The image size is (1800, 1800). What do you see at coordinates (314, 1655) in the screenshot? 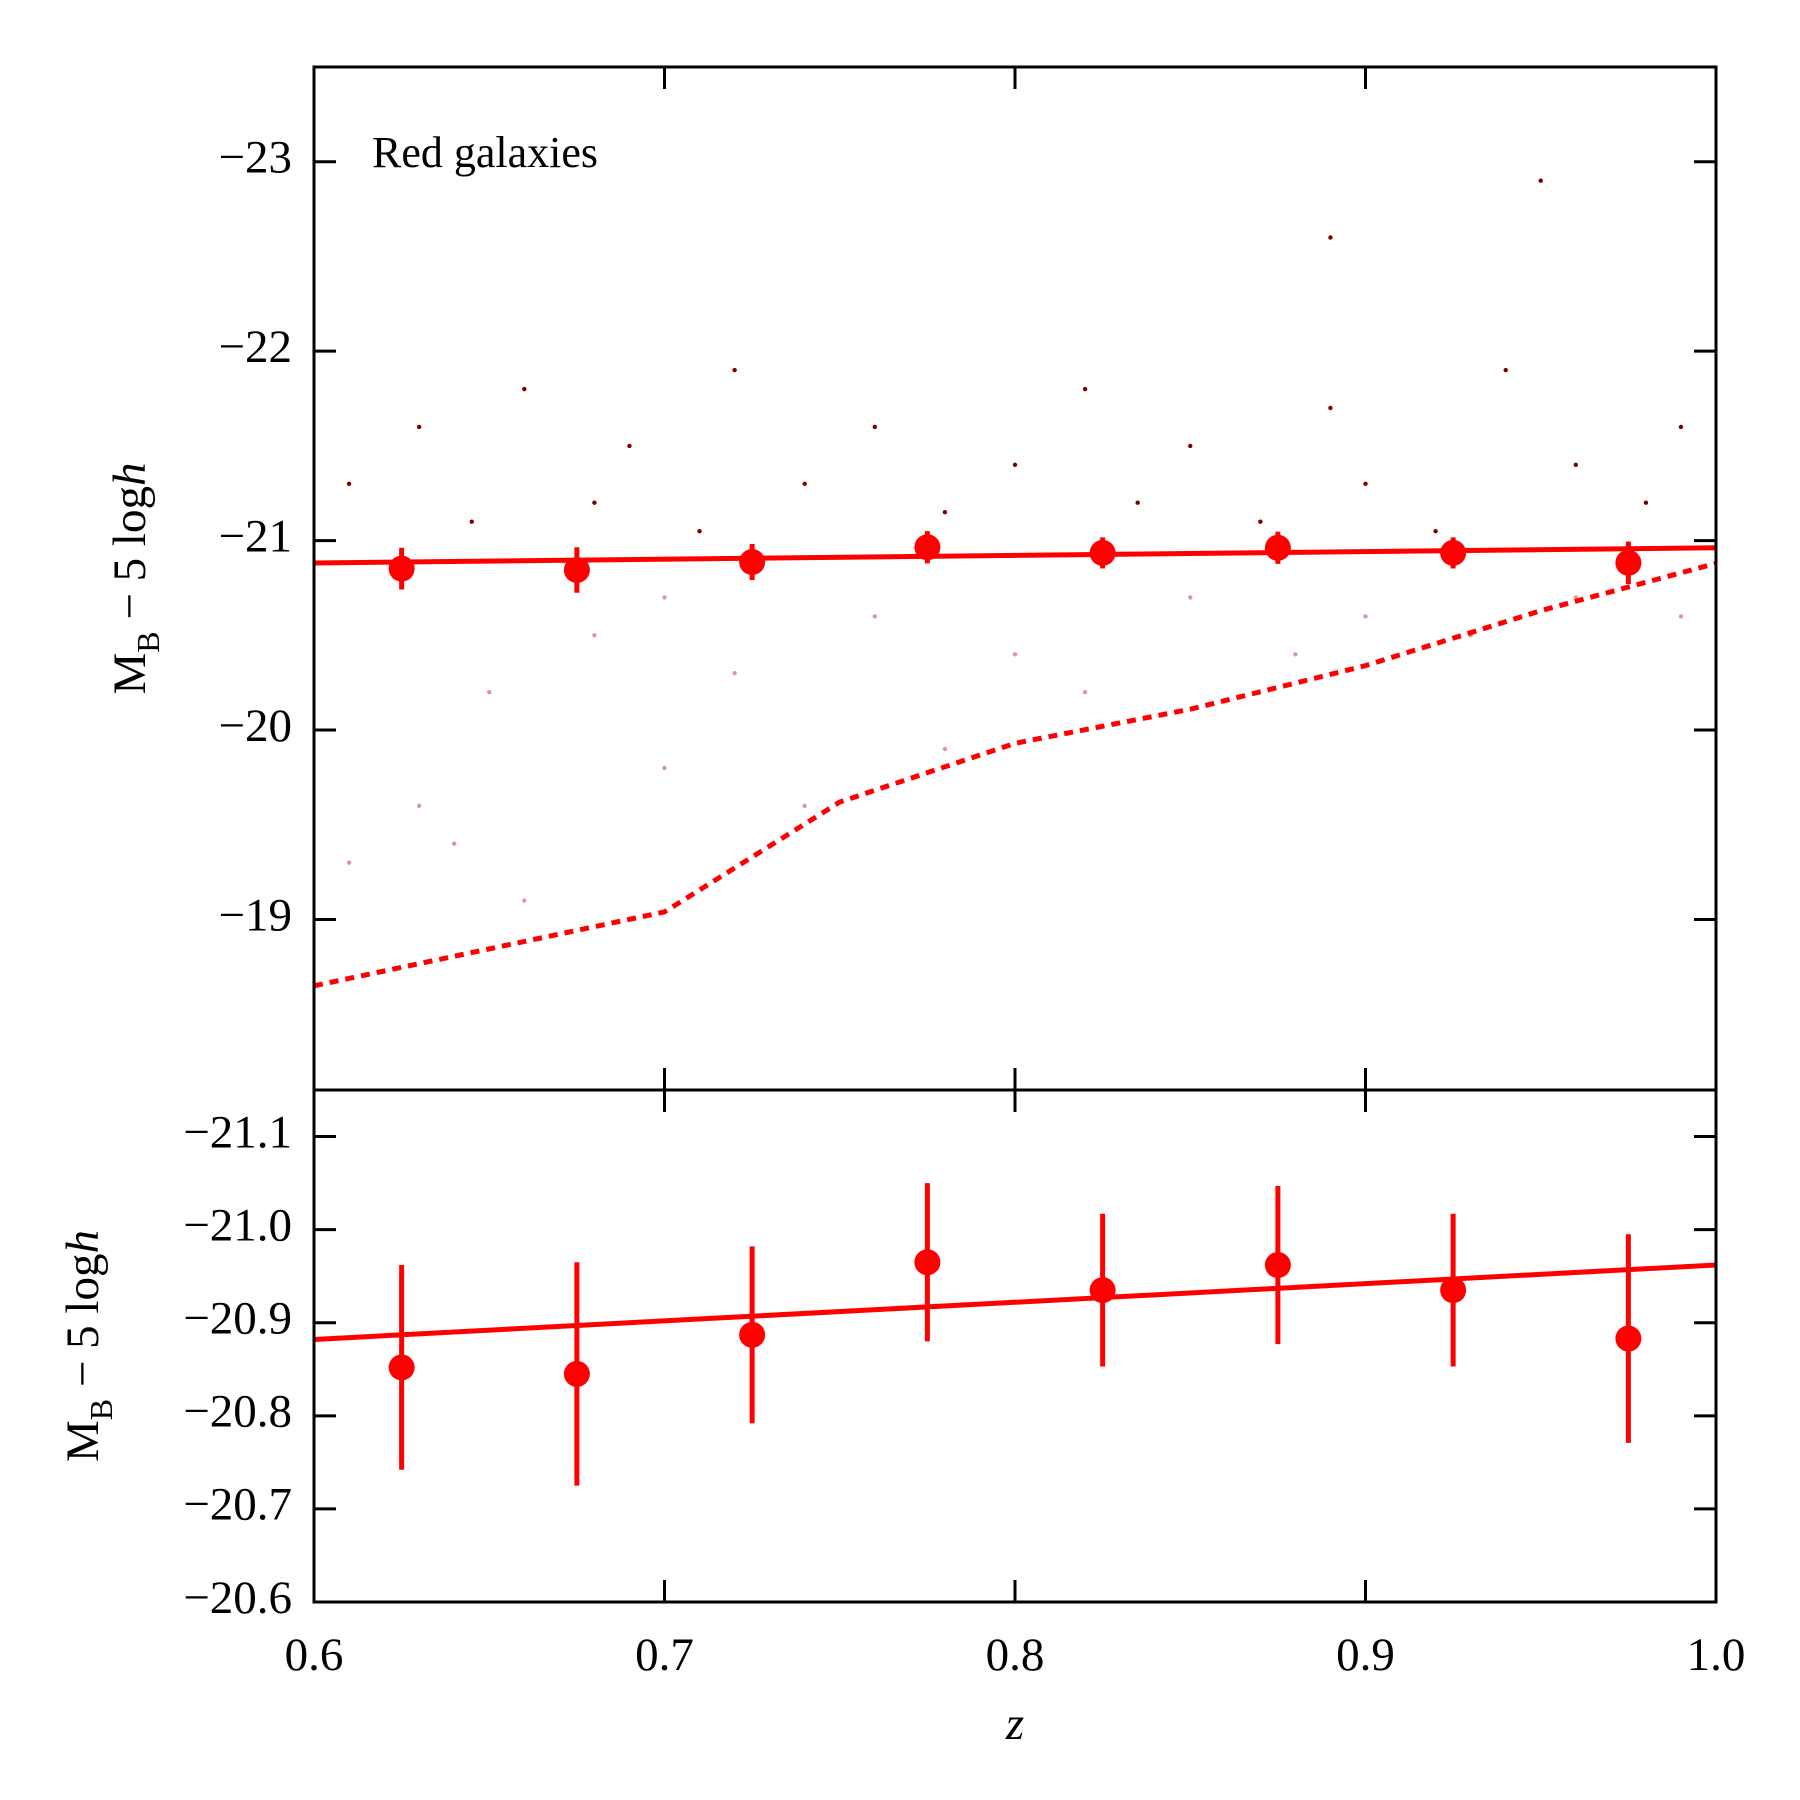
I see `x-tick-label: 0.6` at bounding box center [314, 1655].